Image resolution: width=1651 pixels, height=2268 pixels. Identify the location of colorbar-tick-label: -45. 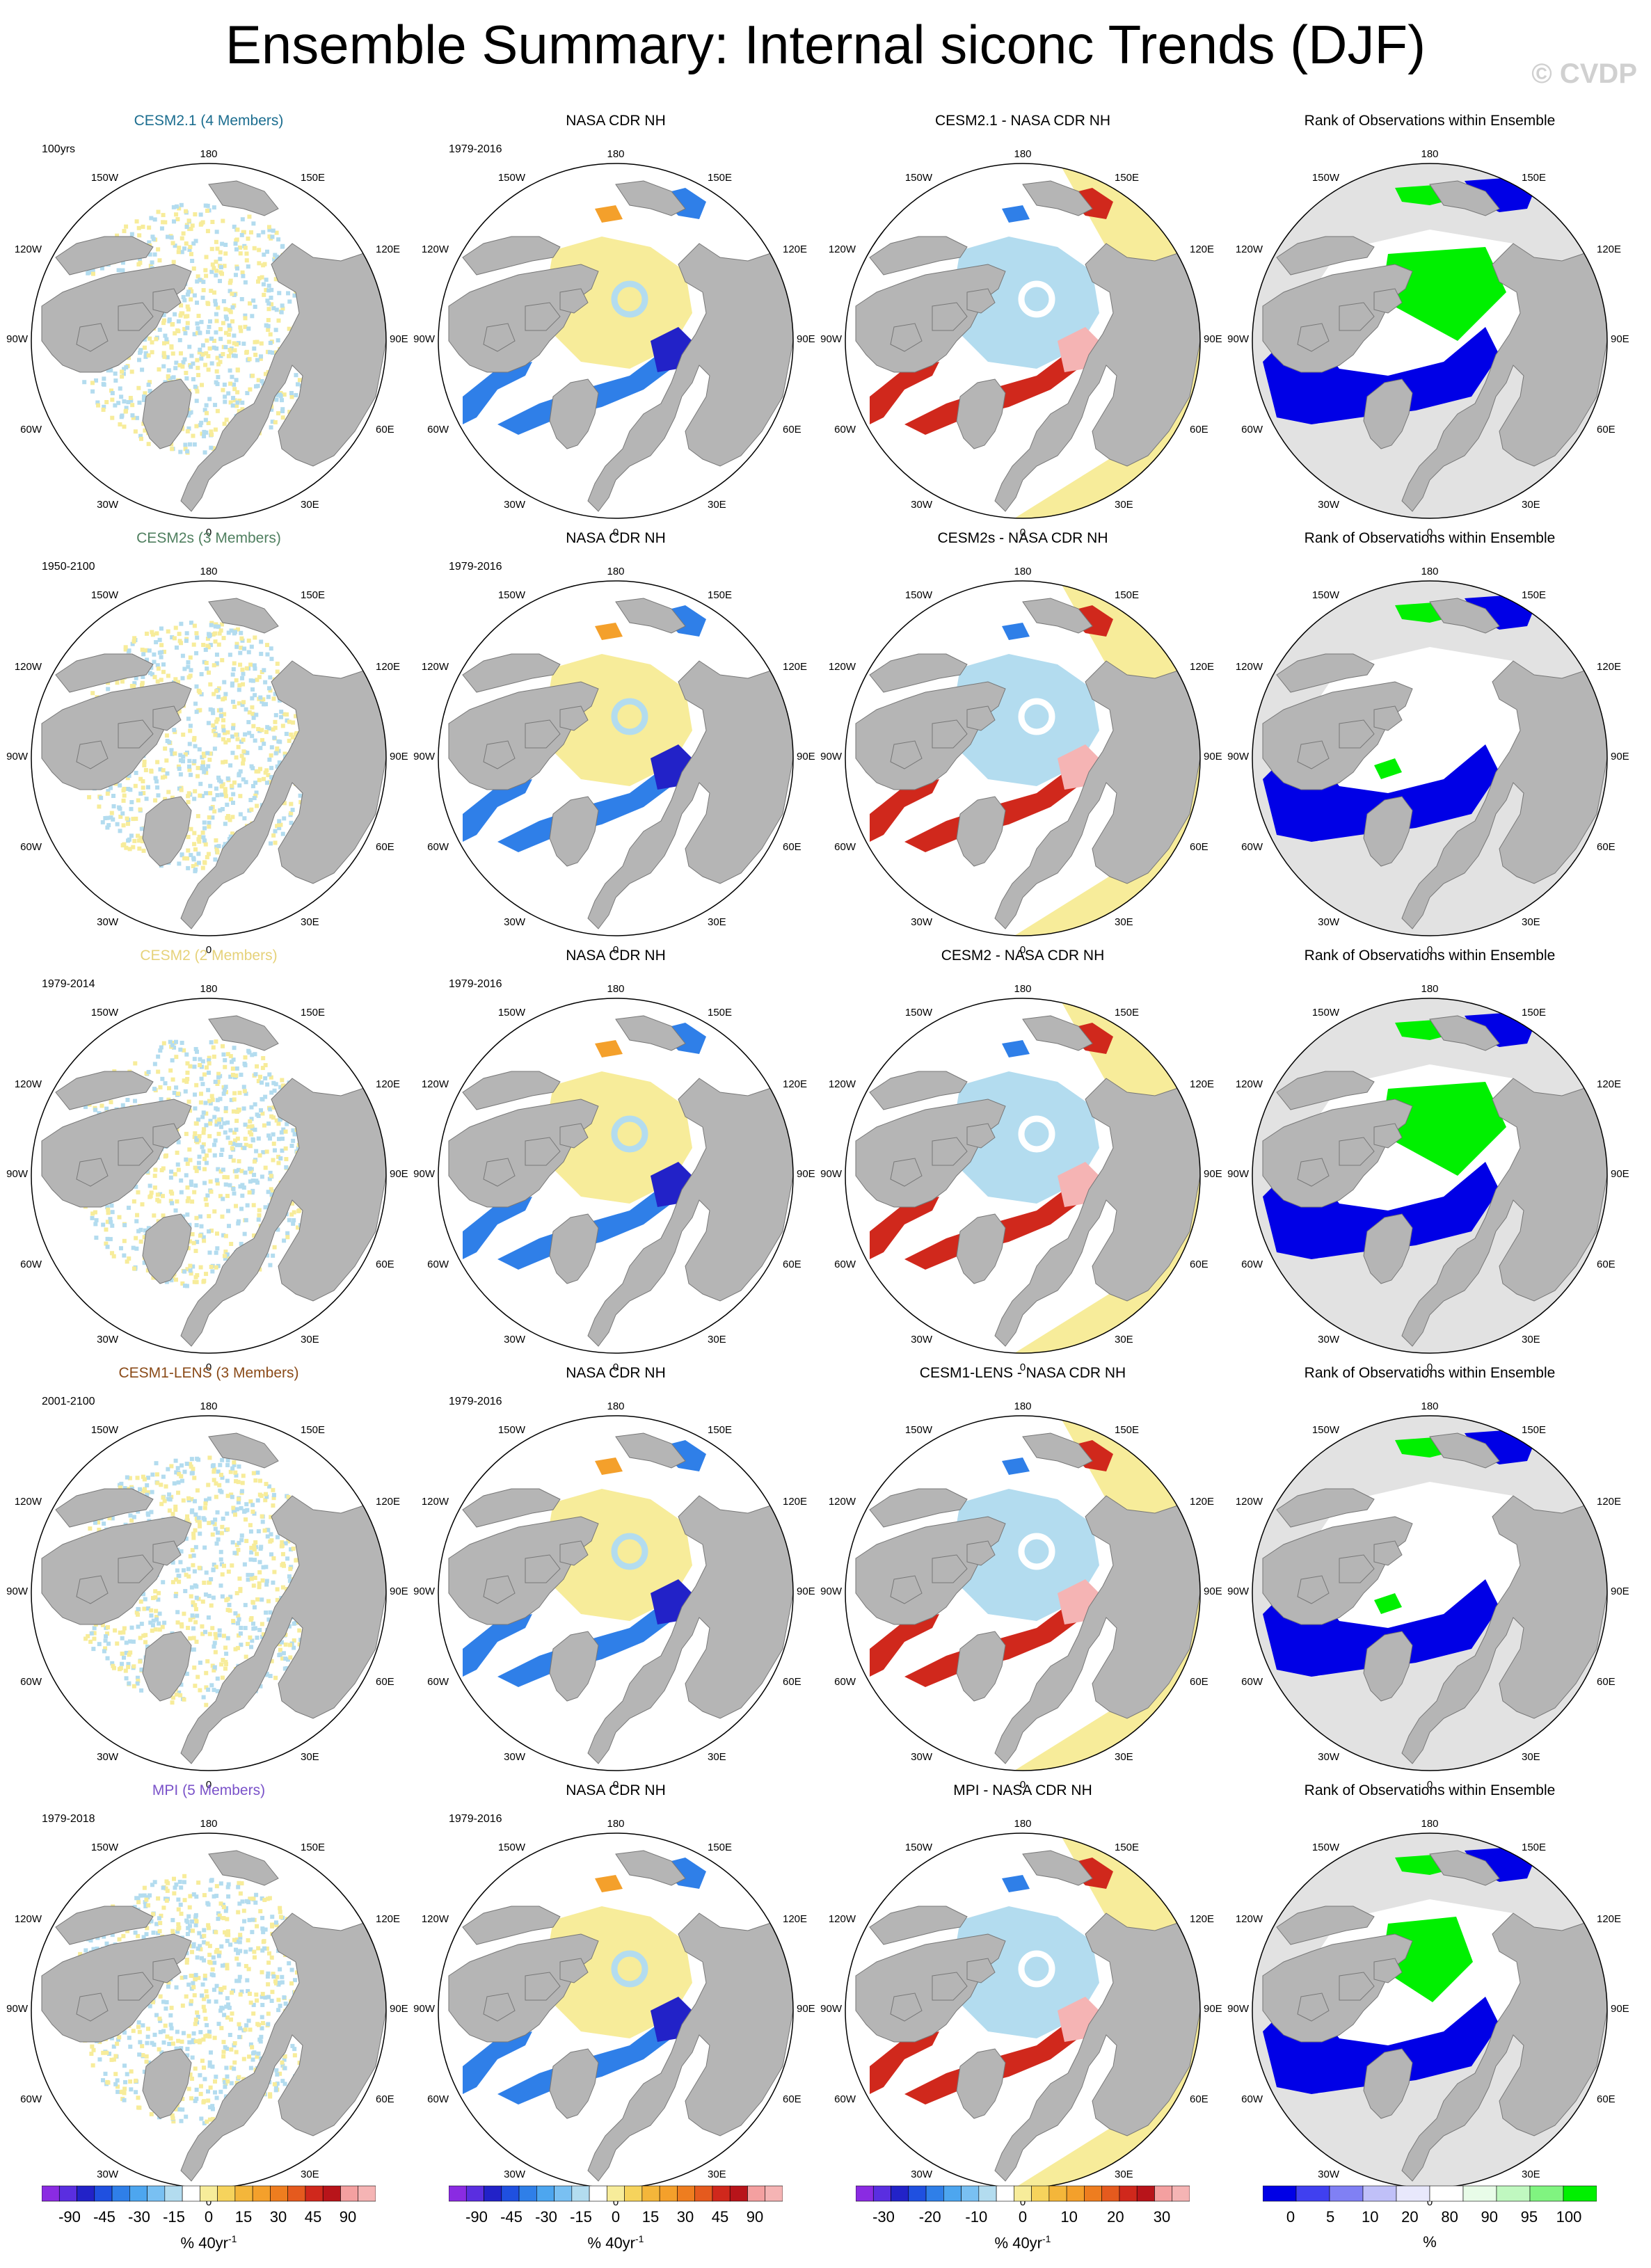
(511, 2217).